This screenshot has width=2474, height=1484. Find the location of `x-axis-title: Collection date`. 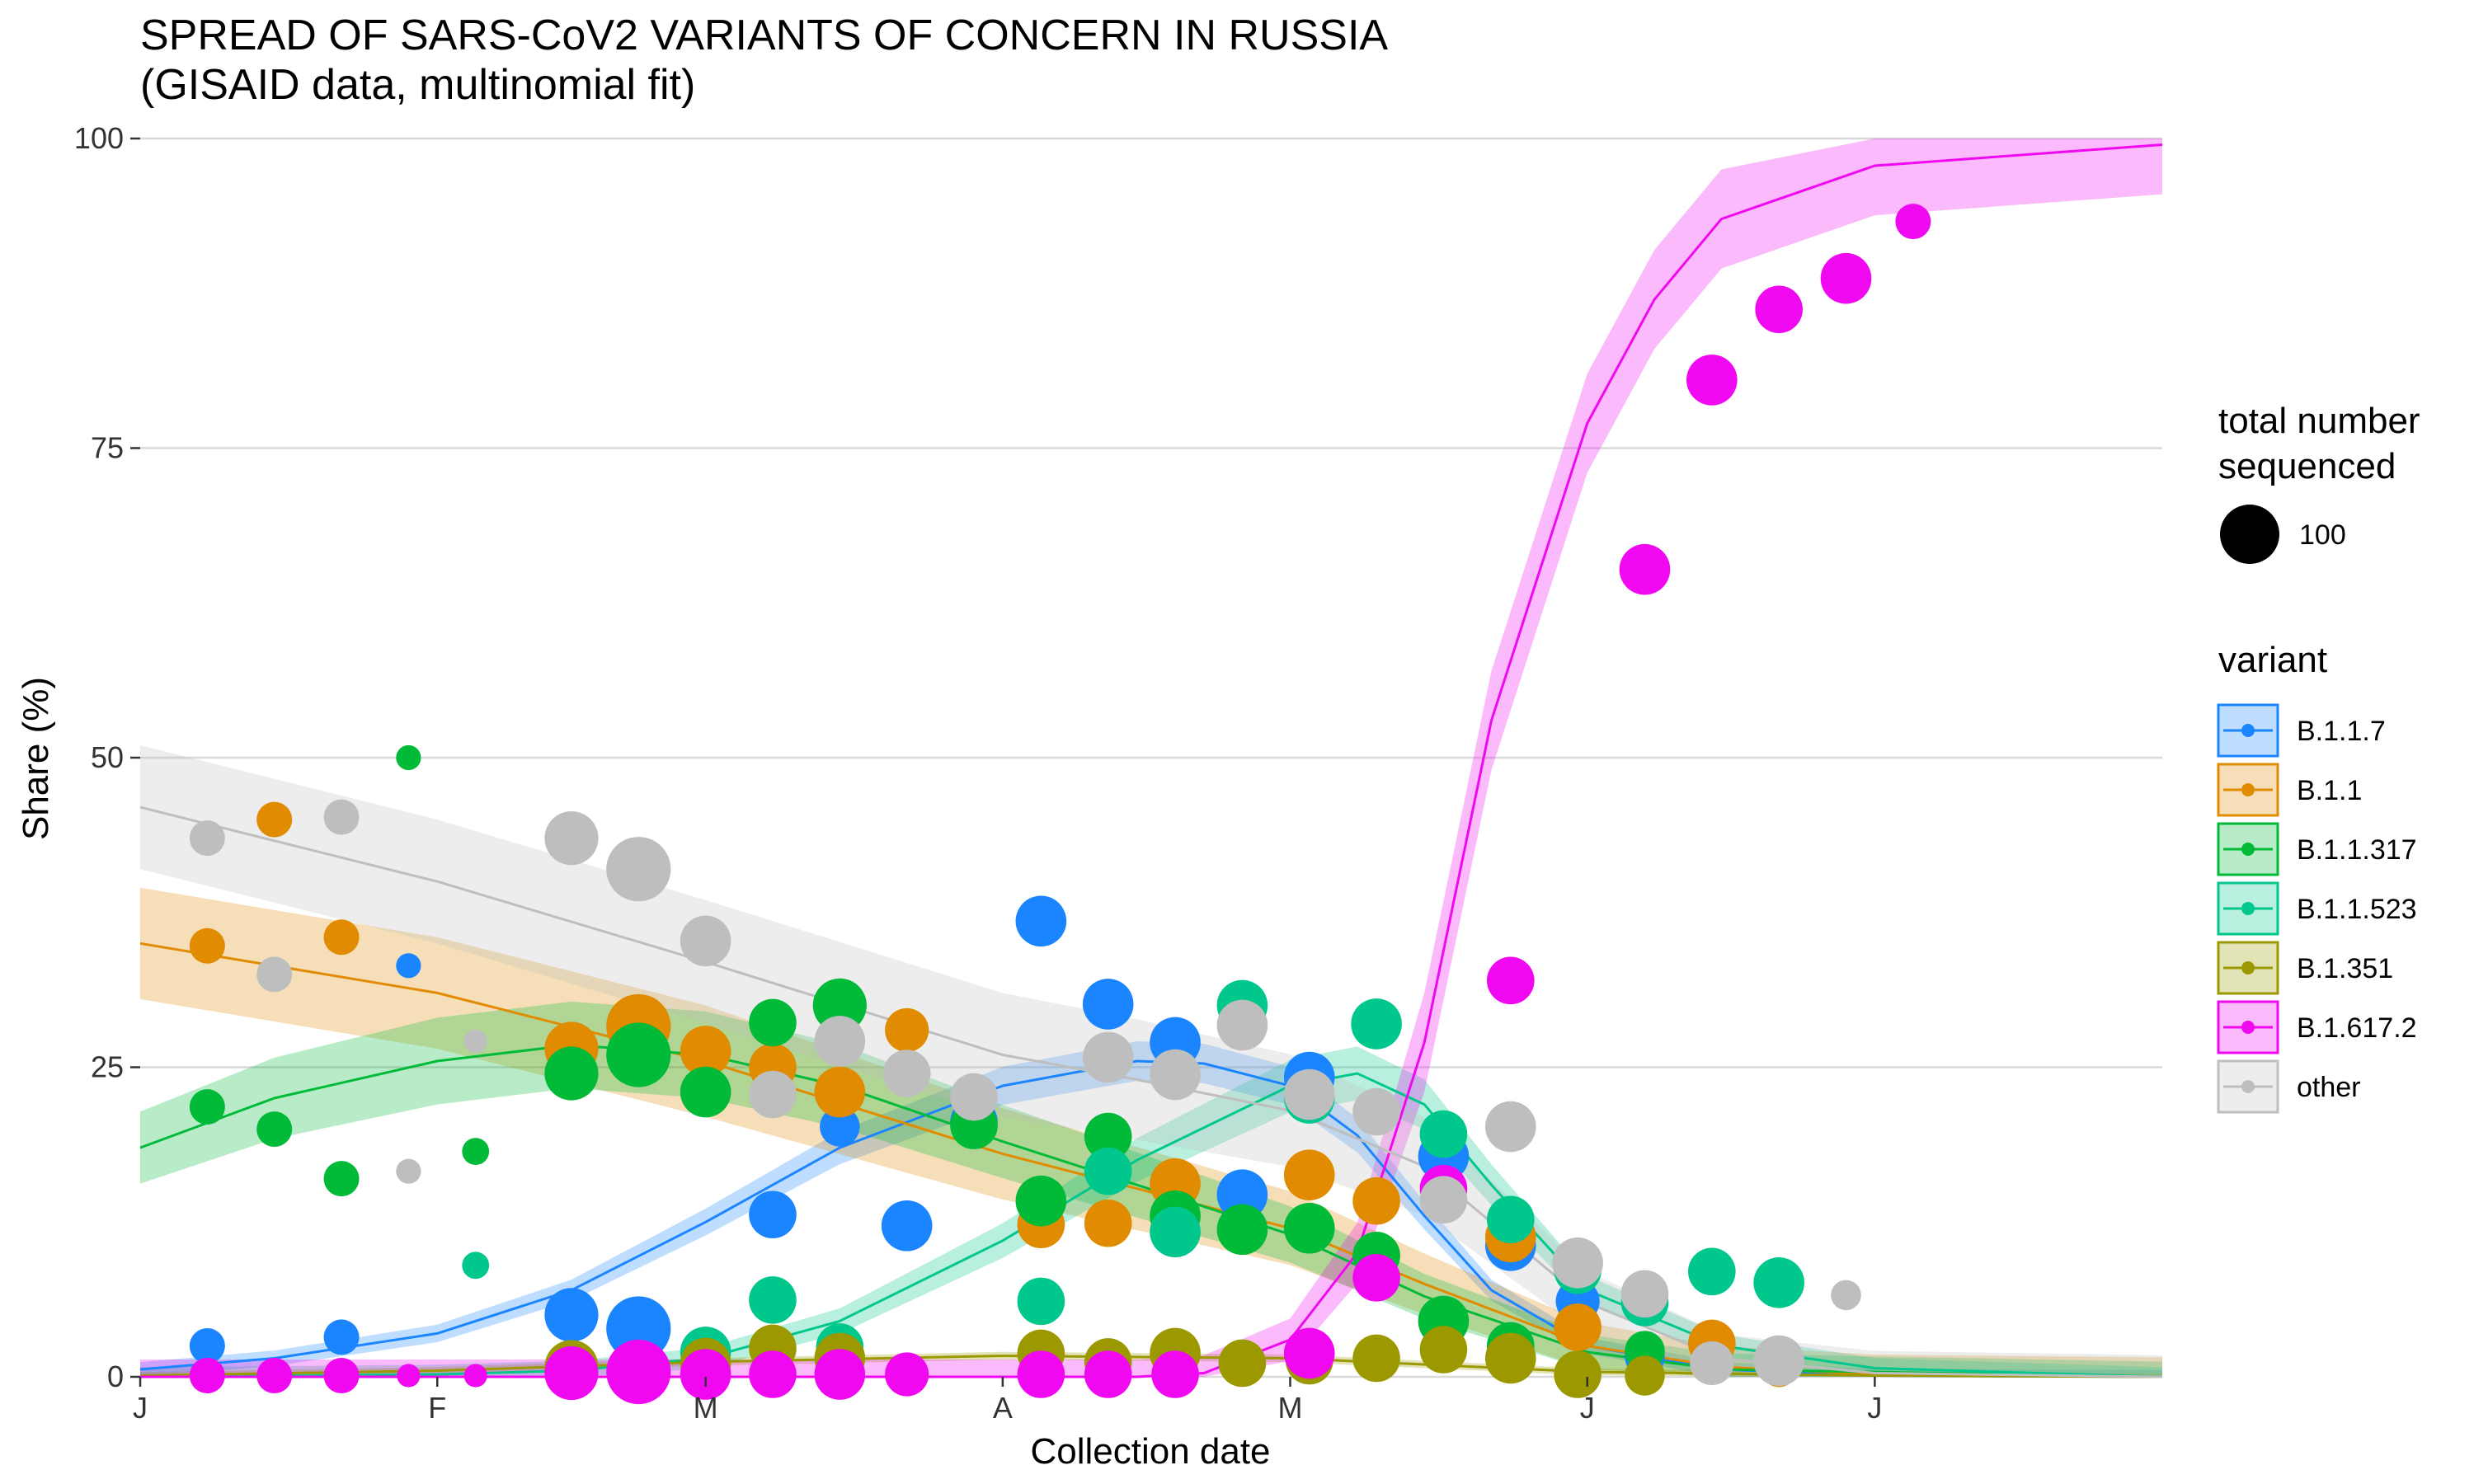

x-axis-title: Collection date is located at coordinates (1150, 1452).